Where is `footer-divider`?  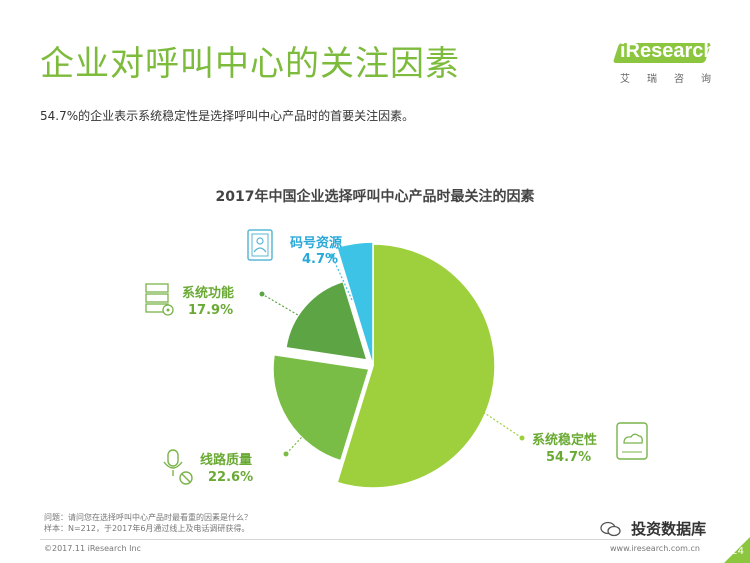 footer-divider is located at coordinates (370, 539).